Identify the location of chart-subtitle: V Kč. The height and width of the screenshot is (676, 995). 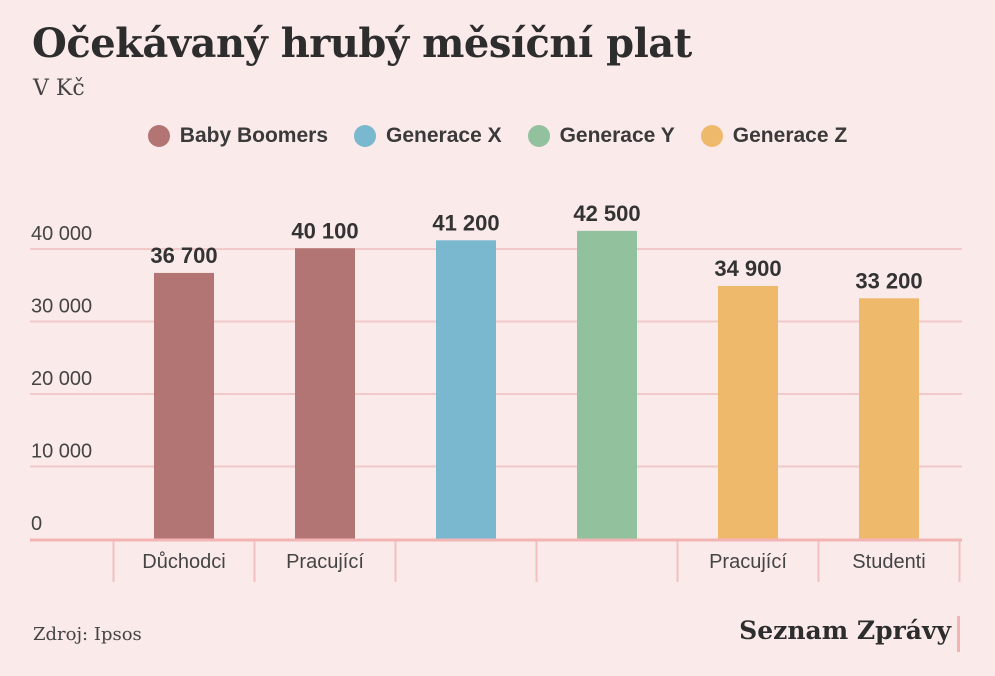
(59, 88).